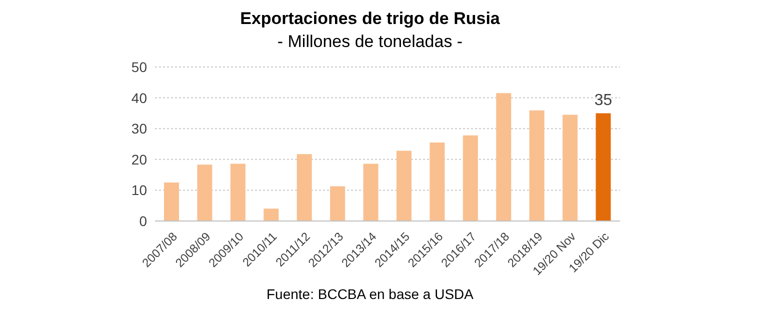 The width and height of the screenshot is (760, 328). I want to click on chart-title: Exportaciones de trigo de Rusia, so click(370, 19).